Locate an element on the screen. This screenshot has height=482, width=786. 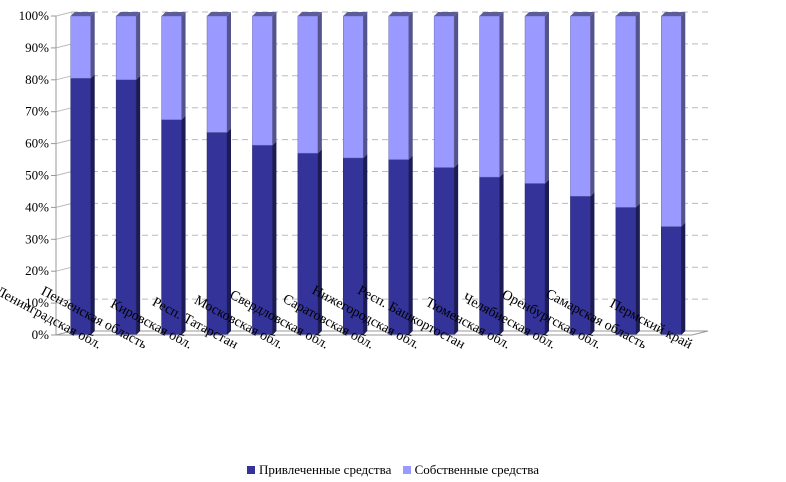
legend-swatch-borrowed is located at coordinates (250, 470).